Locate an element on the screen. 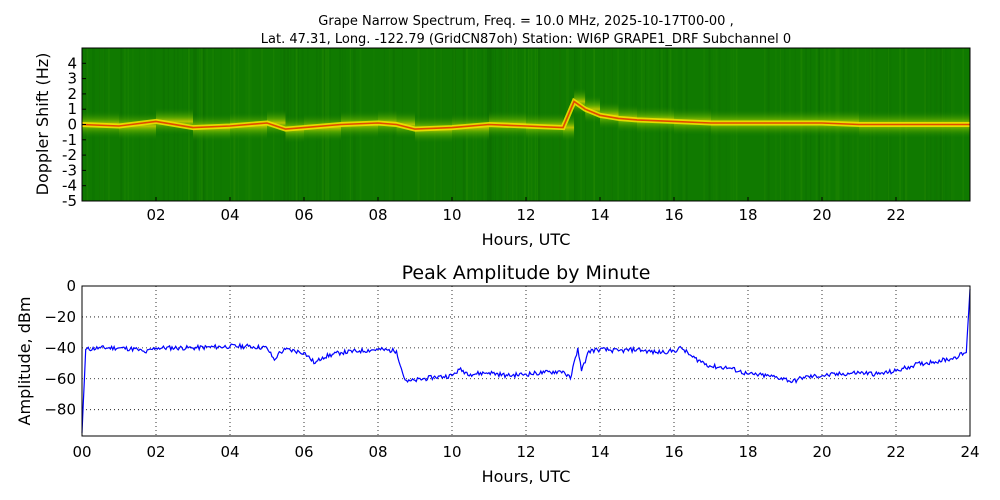 The width and height of the screenshot is (1000, 500). spectrogram-y-tick-label: 0 is located at coordinates (72, 125).